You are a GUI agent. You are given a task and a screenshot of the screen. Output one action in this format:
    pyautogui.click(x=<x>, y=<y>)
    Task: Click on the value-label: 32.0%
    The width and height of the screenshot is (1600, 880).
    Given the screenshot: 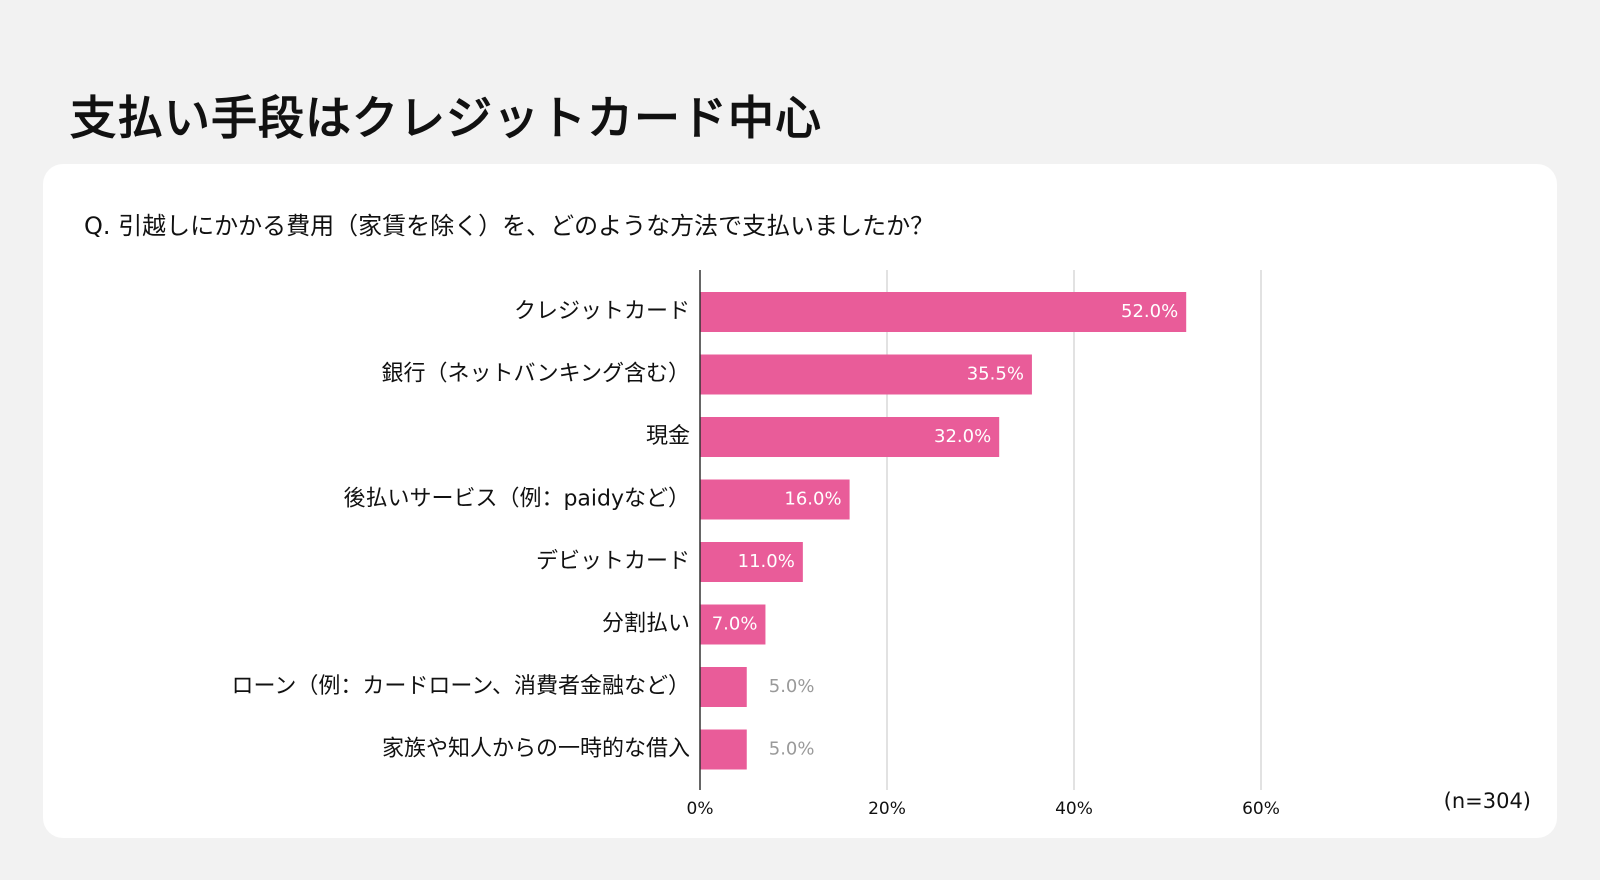 What is the action you would take?
    pyautogui.click(x=962, y=436)
    